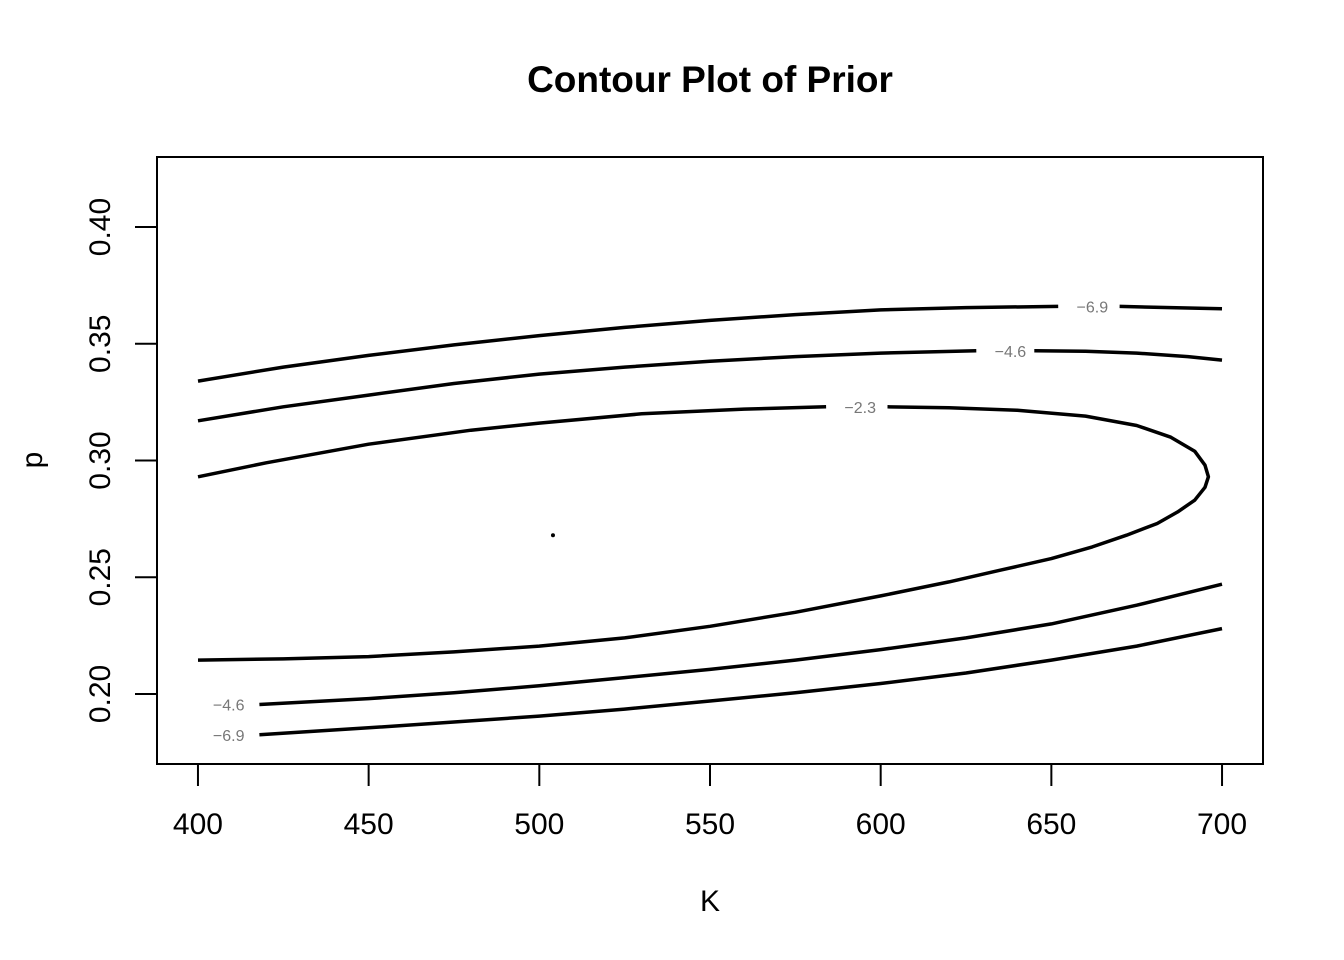  I want to click on x-tick-label: 650, so click(1051, 824).